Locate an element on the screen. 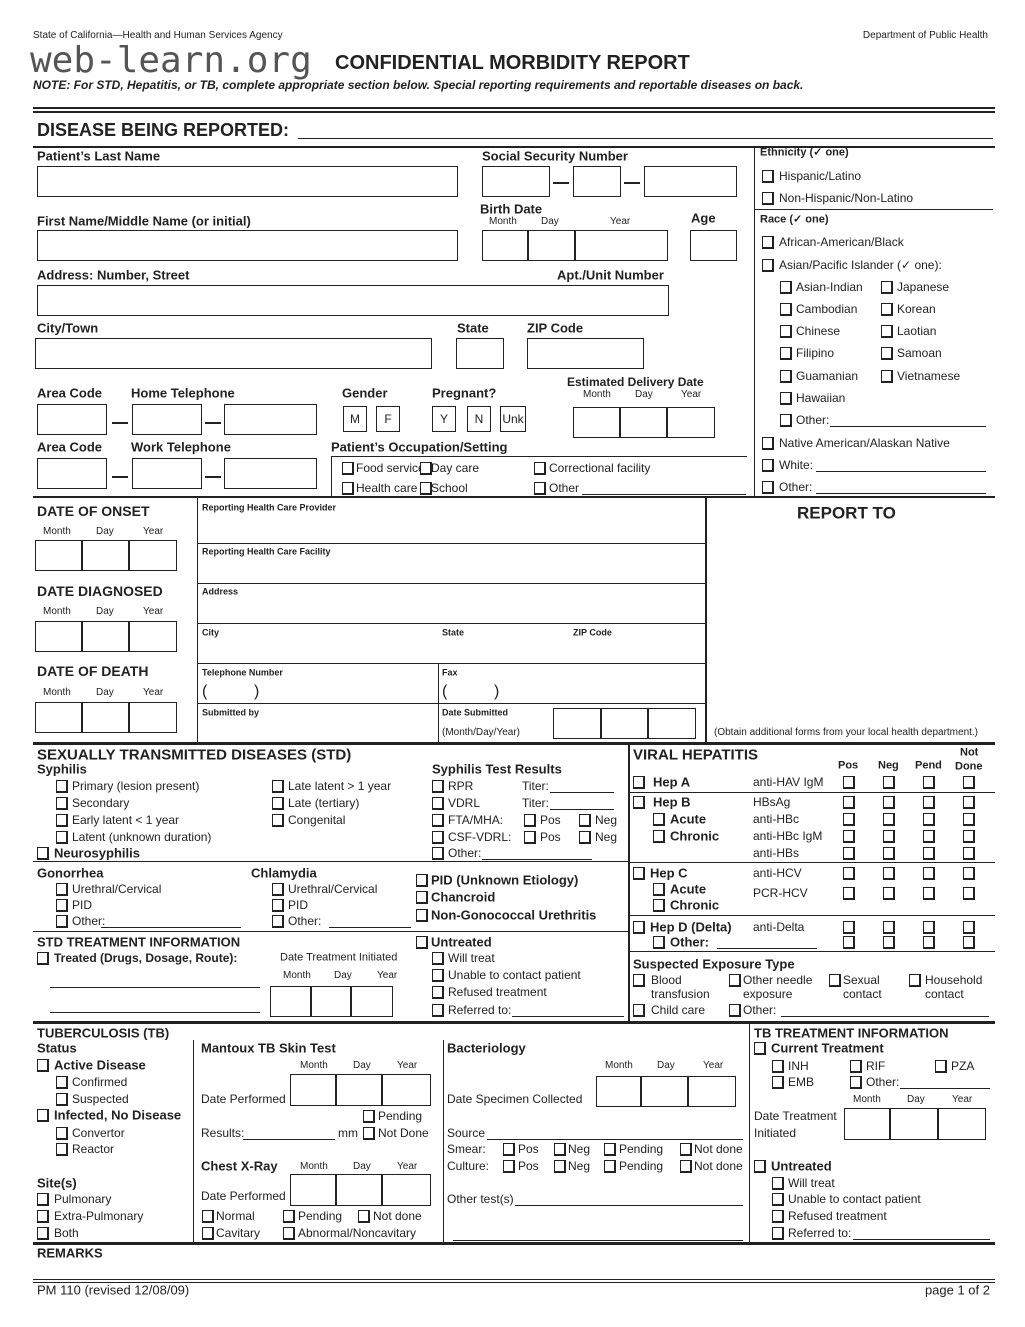  work-phone-number-input is located at coordinates (270, 473).